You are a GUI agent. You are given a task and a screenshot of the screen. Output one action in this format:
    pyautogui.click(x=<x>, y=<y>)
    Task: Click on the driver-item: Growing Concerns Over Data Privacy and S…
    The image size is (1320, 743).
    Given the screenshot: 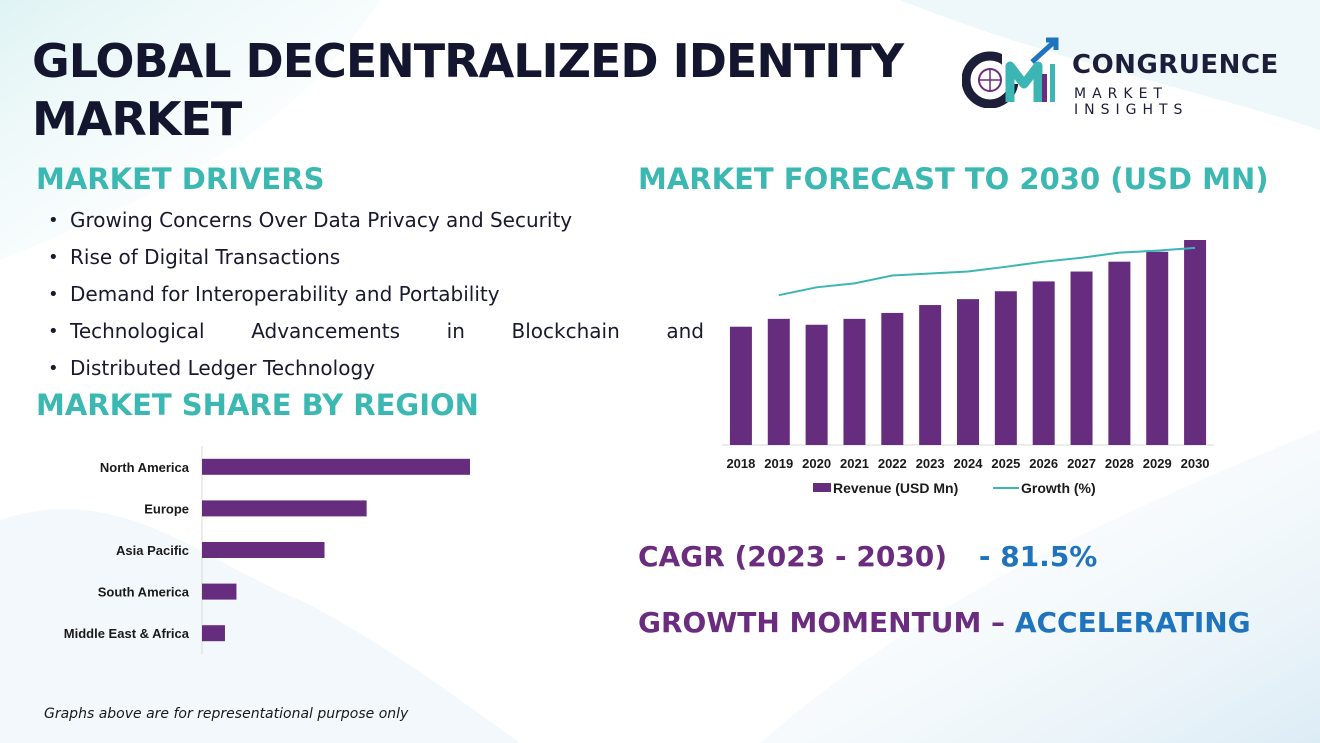 What is the action you would take?
    pyautogui.click(x=376, y=220)
    